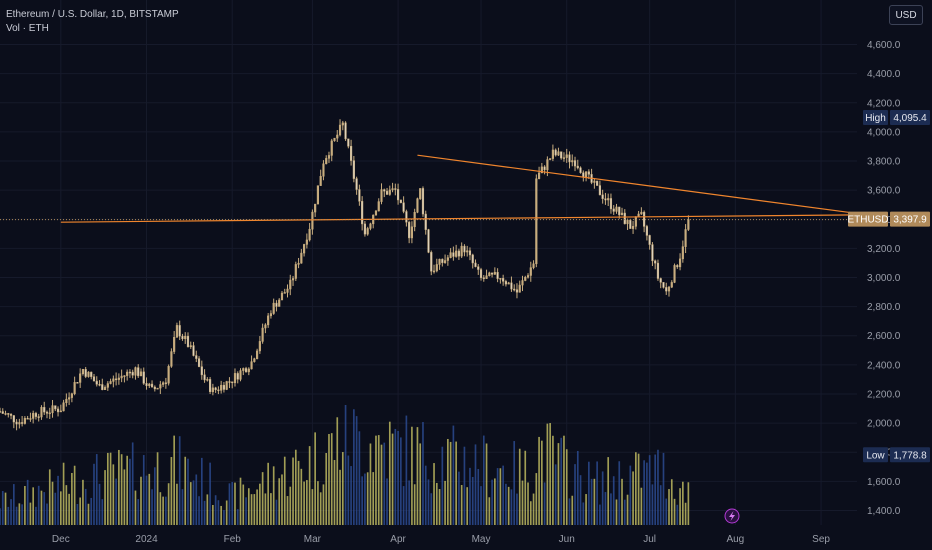 The height and width of the screenshot is (550, 932). Describe the element at coordinates (884, 511) in the screenshot. I see `price-tick-label: 1,400.0` at that location.